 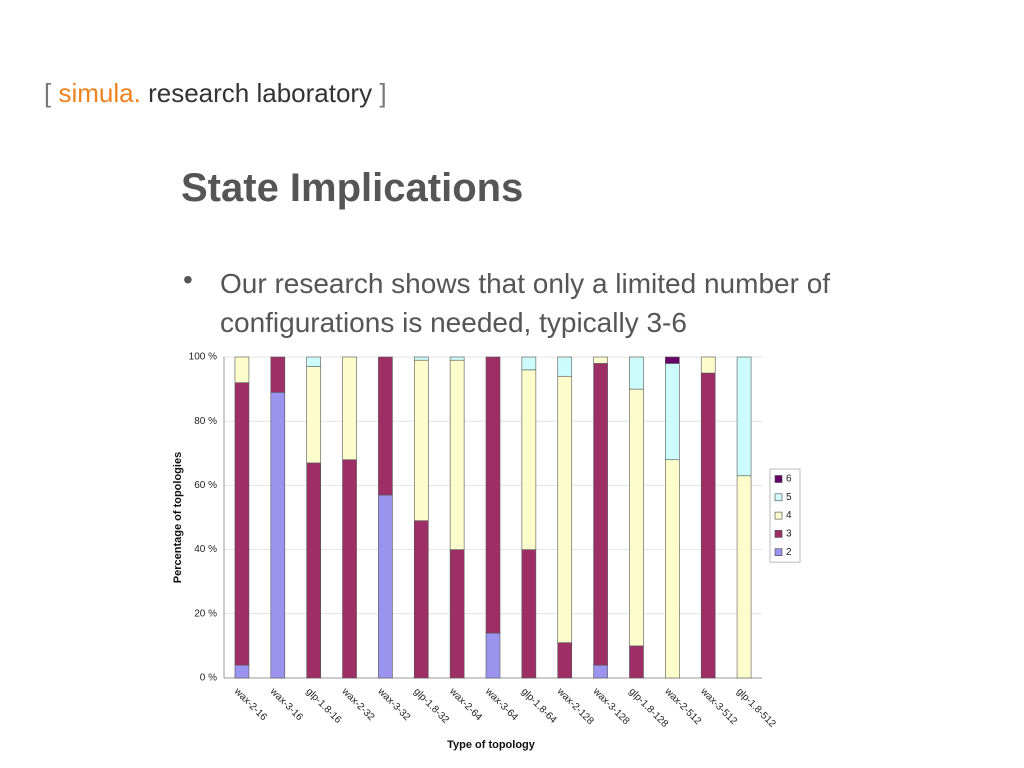 What do you see at coordinates (205, 613) in the screenshot?
I see `y-tick-label: 20 %` at bounding box center [205, 613].